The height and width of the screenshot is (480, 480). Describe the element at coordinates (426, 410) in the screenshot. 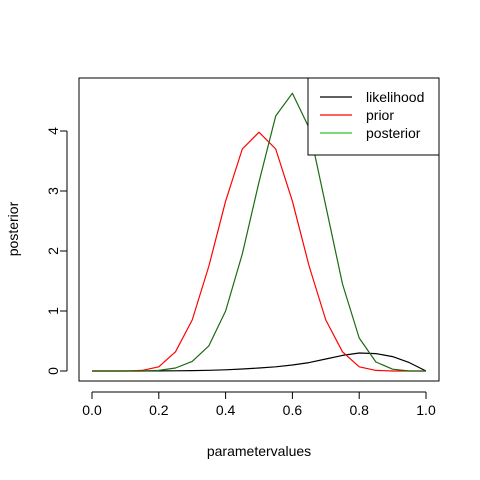

I see `x-tick-label: 1.0` at that location.